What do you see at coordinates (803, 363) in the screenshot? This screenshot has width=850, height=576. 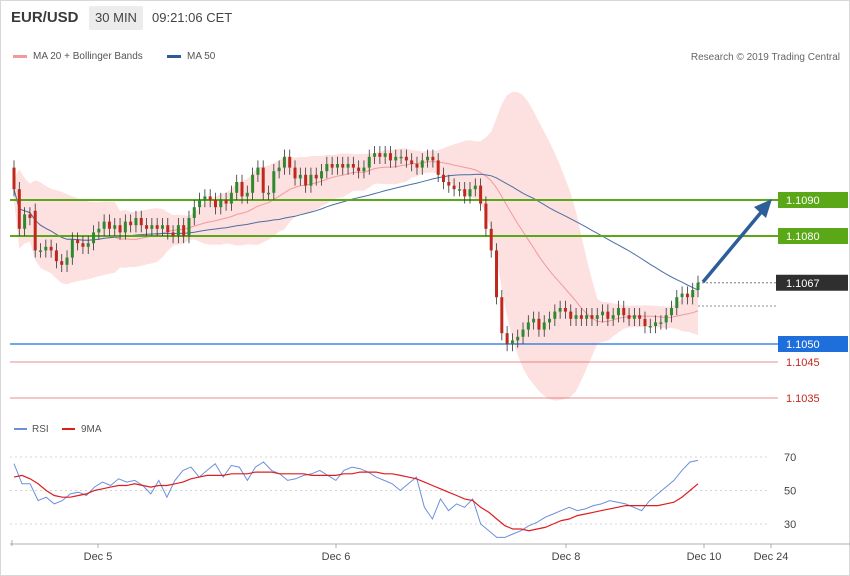 I see `level-label-1-1045: 1.1045` at bounding box center [803, 363].